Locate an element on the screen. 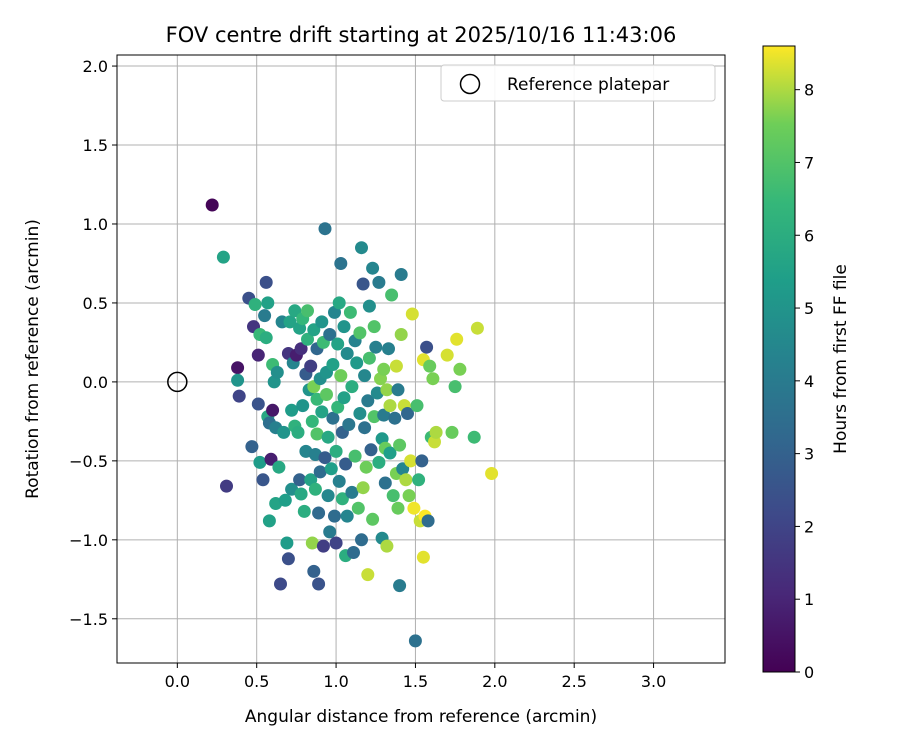  x-tick-label: 1.5 is located at coordinates (415, 681).